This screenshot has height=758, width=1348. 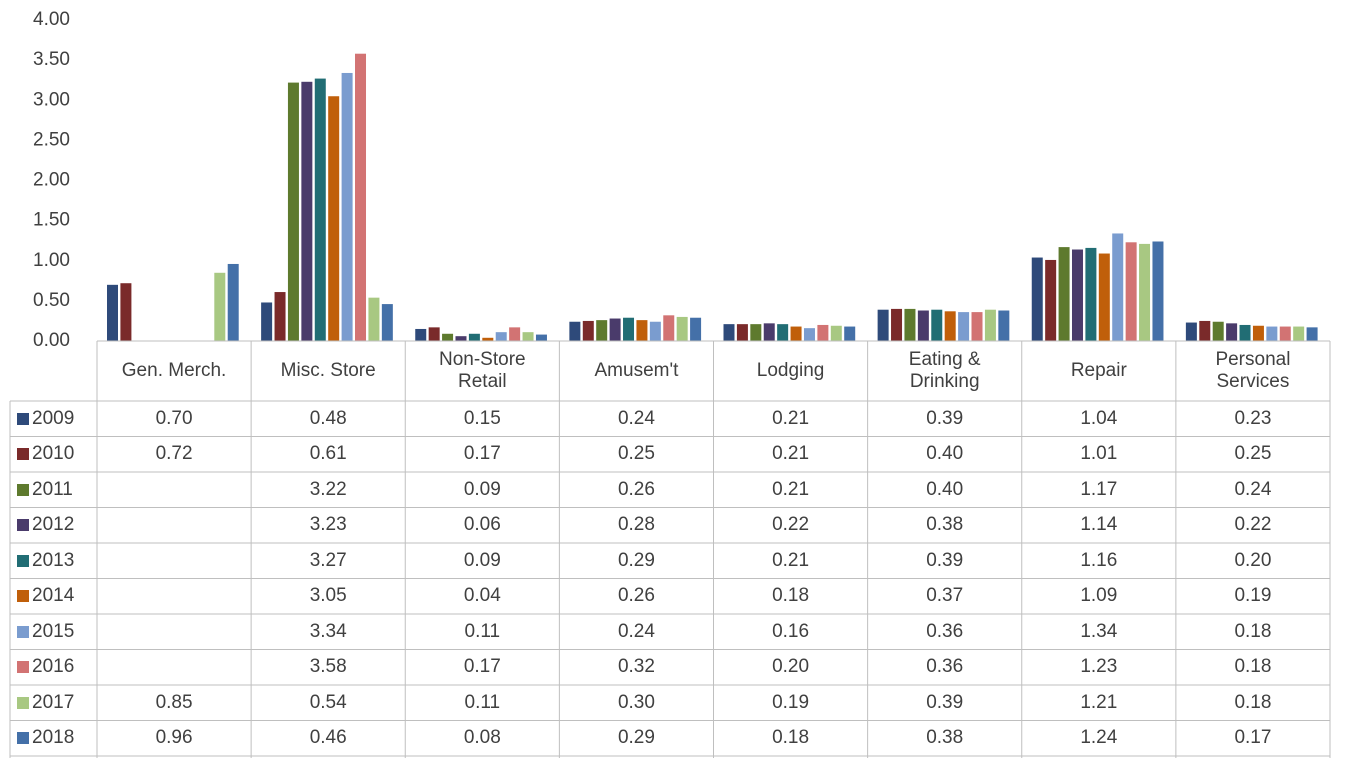 I want to click on y-tick-label: 4.00, so click(x=51, y=19).